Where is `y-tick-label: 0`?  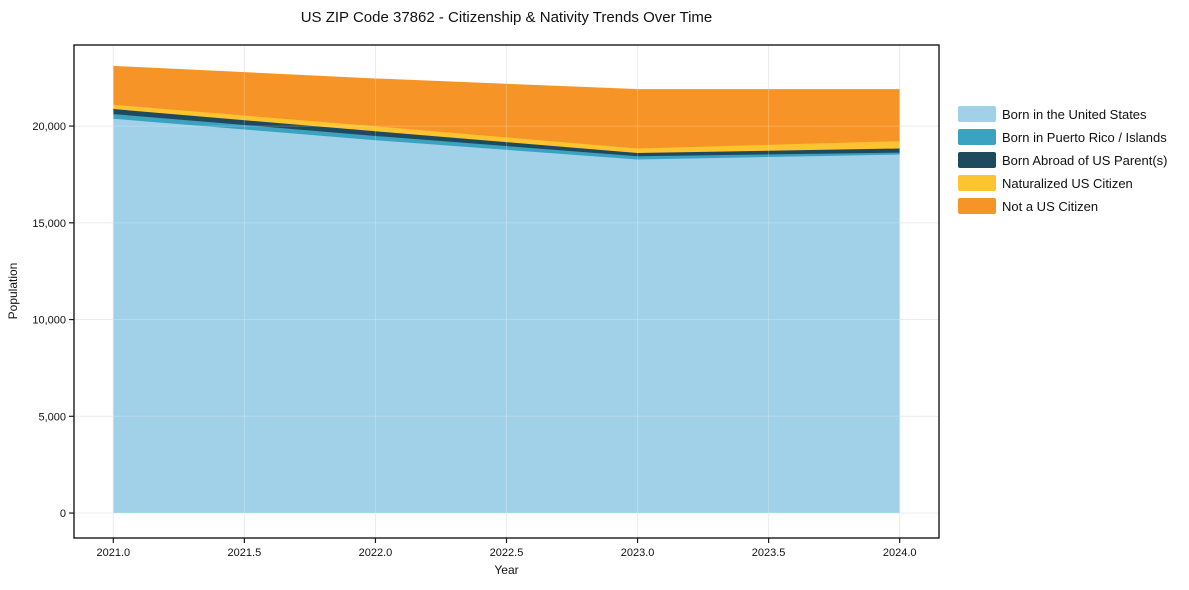 y-tick-label: 0 is located at coordinates (63, 514).